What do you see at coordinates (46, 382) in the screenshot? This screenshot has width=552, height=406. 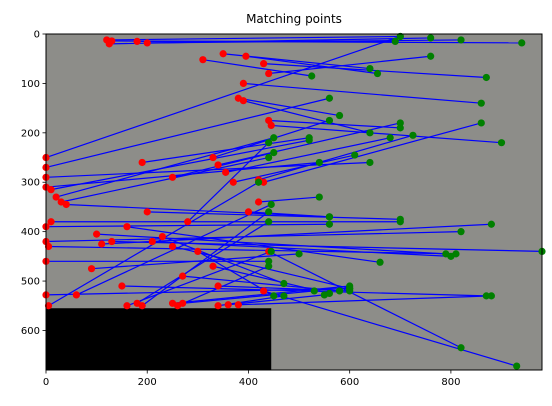 I see `x-tick-label-0: 0` at bounding box center [46, 382].